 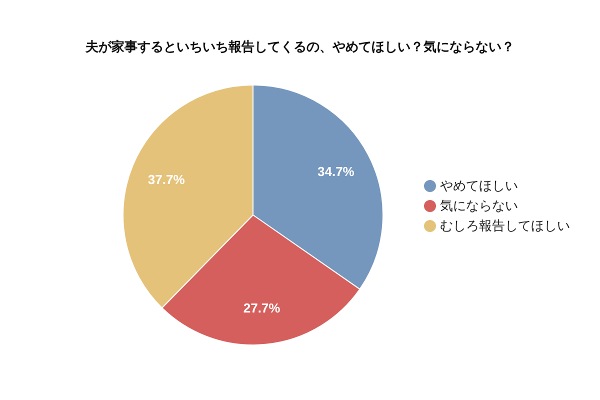 What do you see at coordinates (167, 180) in the screenshot?
I see `data-label: 37.7%` at bounding box center [167, 180].